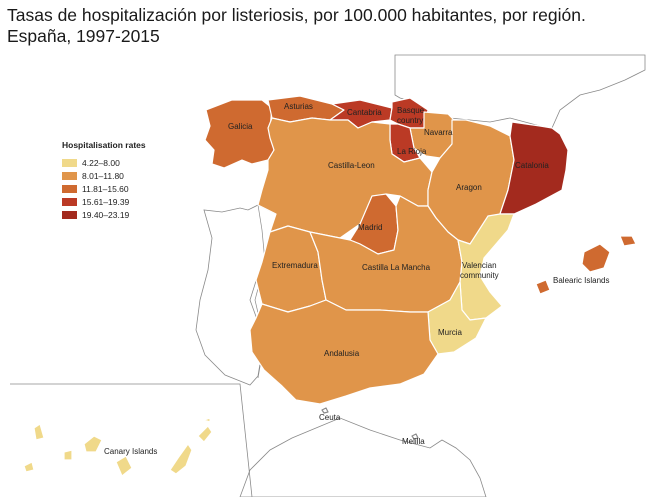 The width and height of the screenshot is (650, 497). I want to click on region-canary-gran-canaria, so click(124, 466).